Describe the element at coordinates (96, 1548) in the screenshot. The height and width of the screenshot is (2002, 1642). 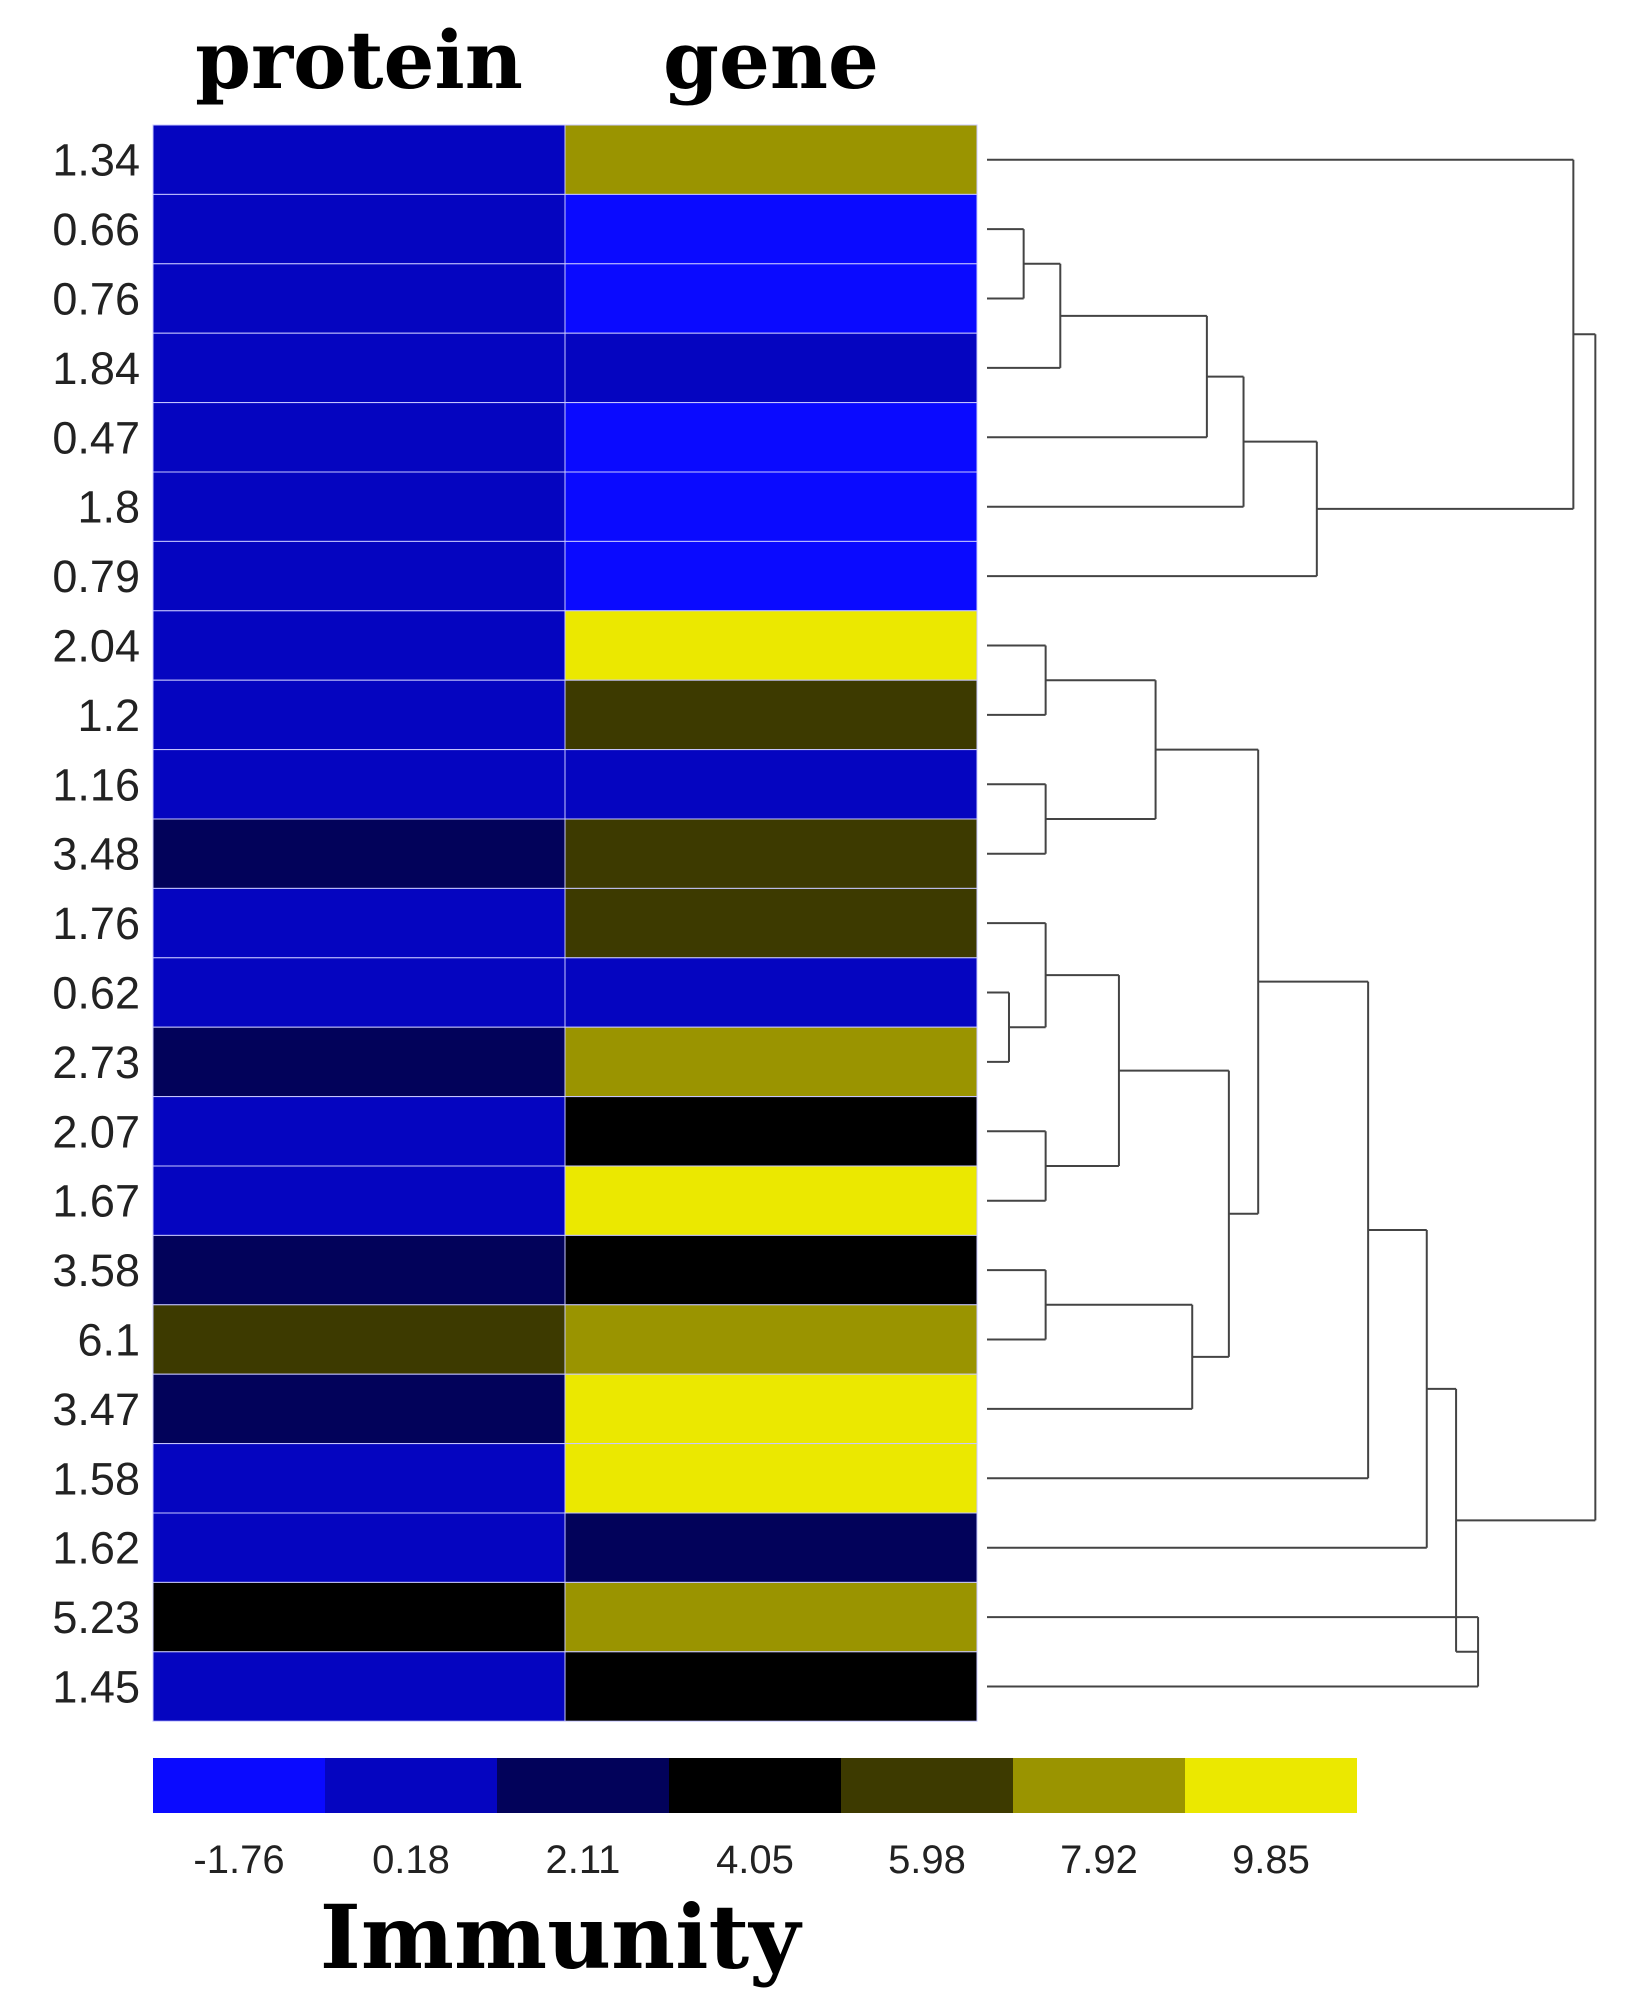
I see `row-label: 1.62` at that location.